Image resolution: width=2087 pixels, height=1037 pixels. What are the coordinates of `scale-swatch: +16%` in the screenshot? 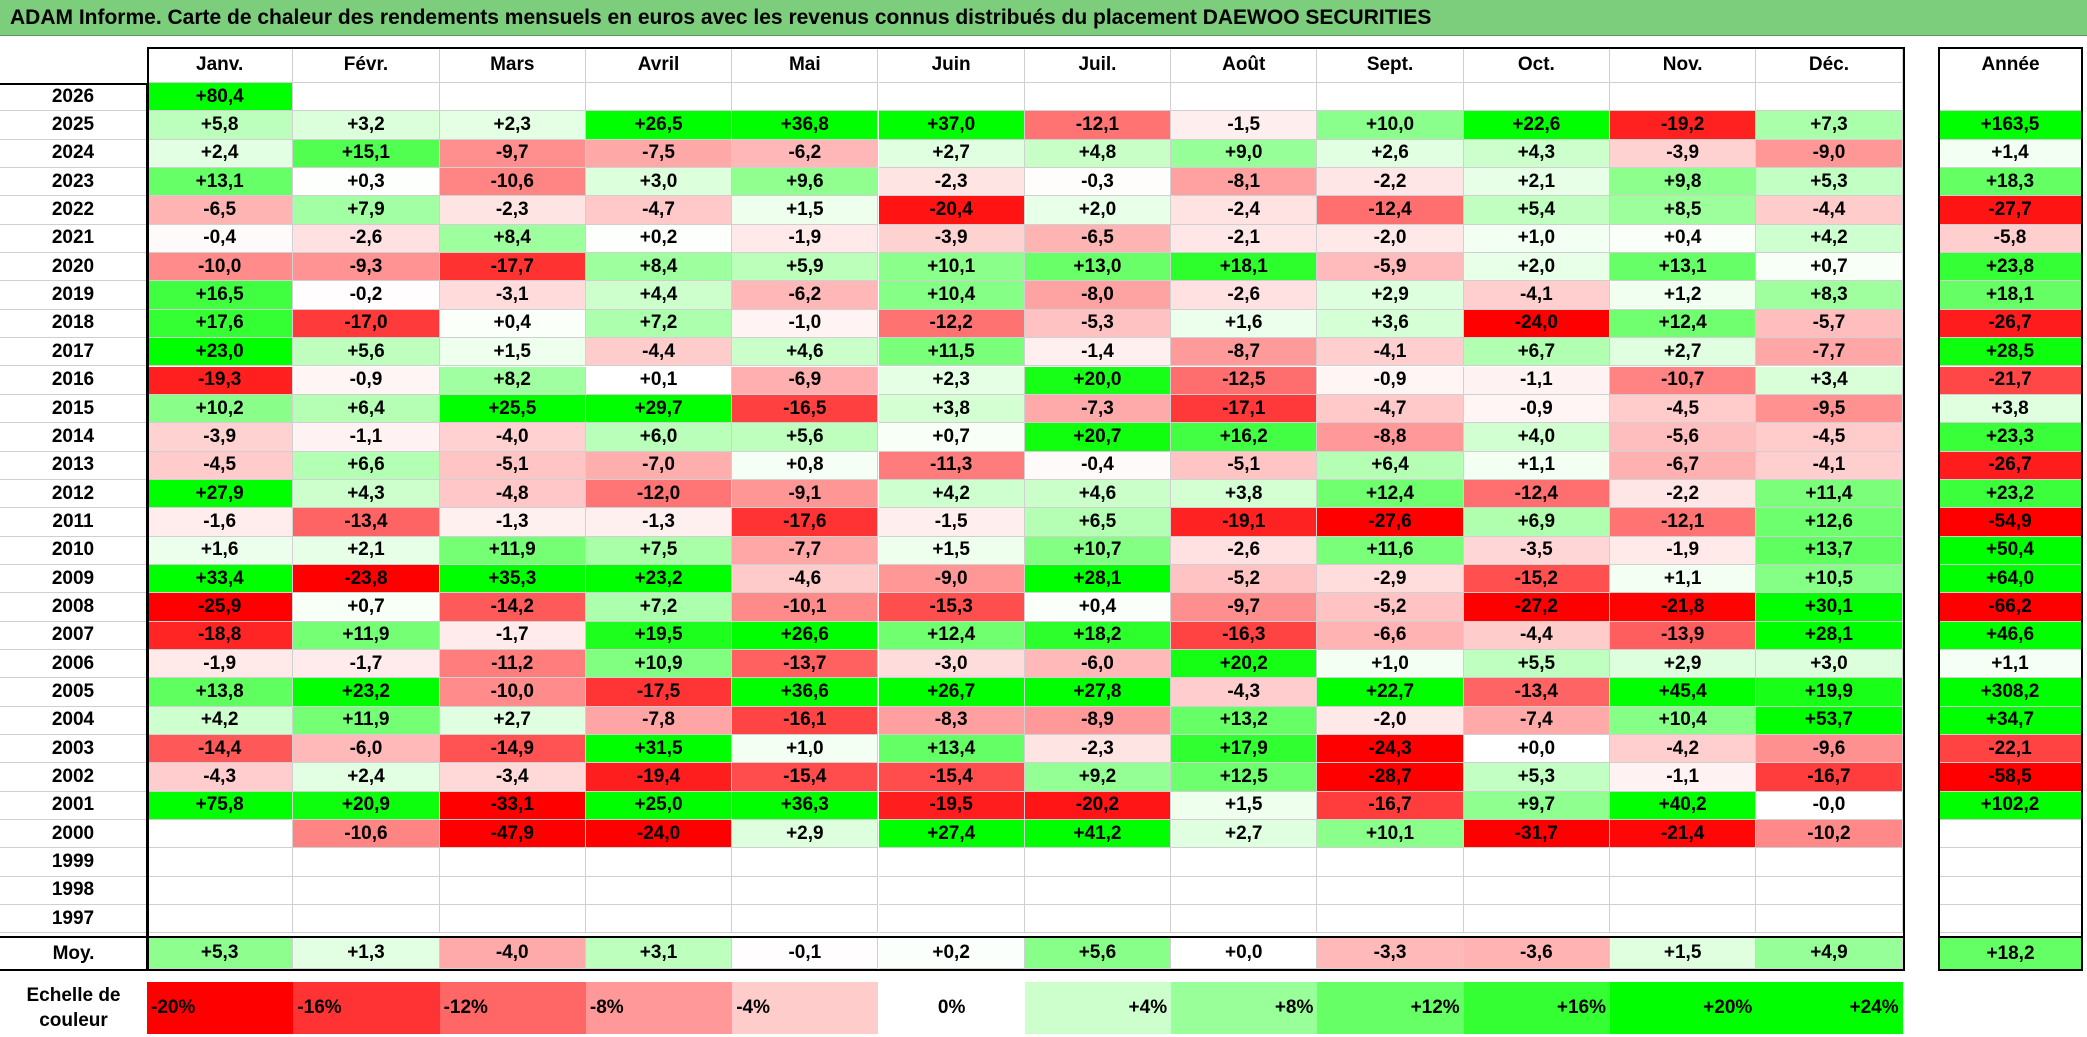 It's located at (1536, 1008).